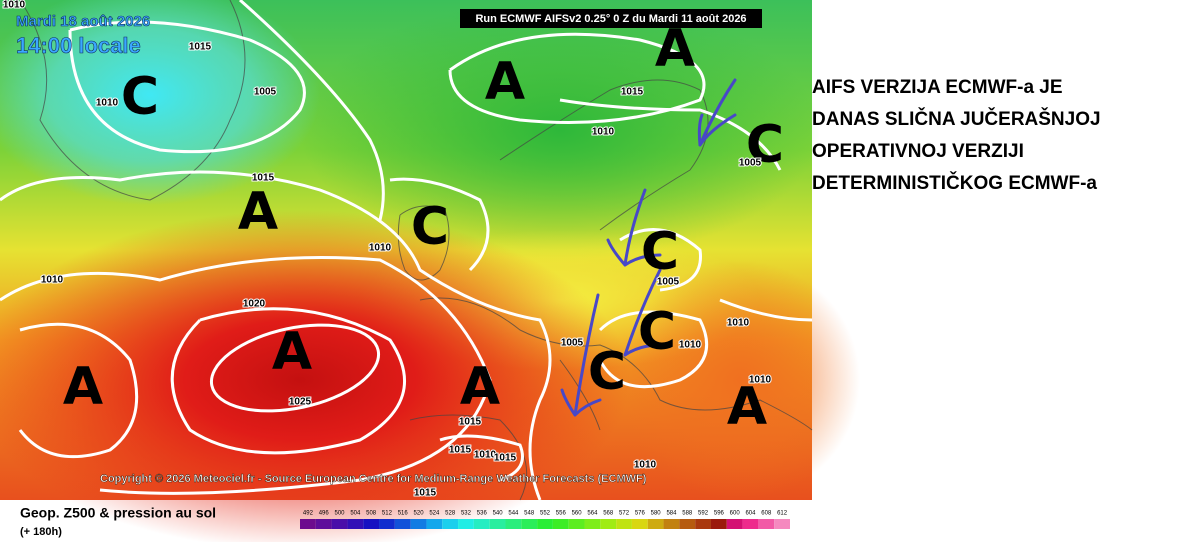  What do you see at coordinates (513, 514) in the screenshot?
I see `legend-label: 544` at bounding box center [513, 514].